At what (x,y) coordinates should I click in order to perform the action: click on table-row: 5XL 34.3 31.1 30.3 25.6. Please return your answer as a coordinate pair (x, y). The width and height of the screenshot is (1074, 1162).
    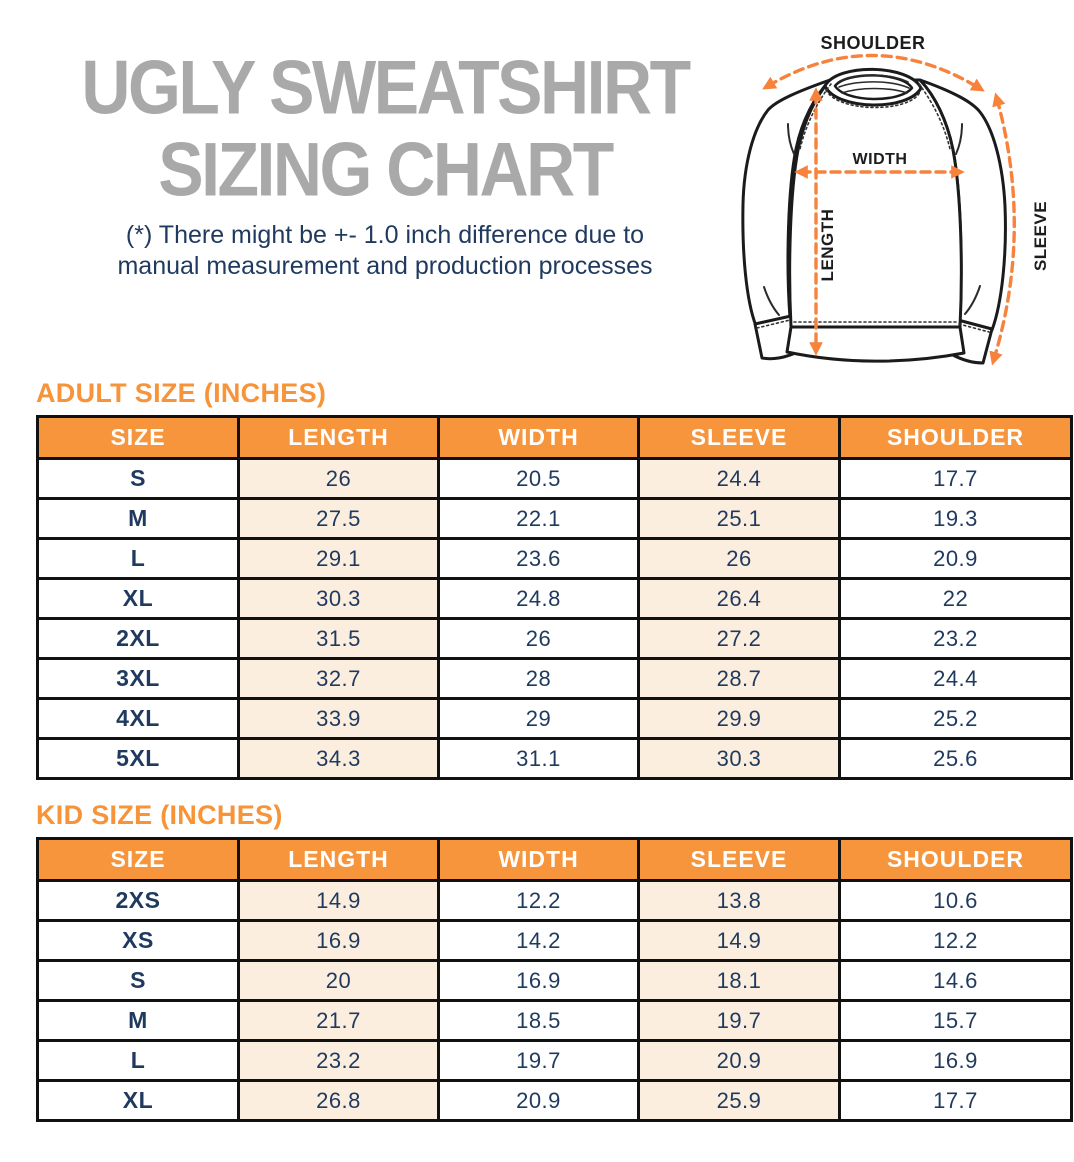
    Looking at the image, I should click on (554, 758).